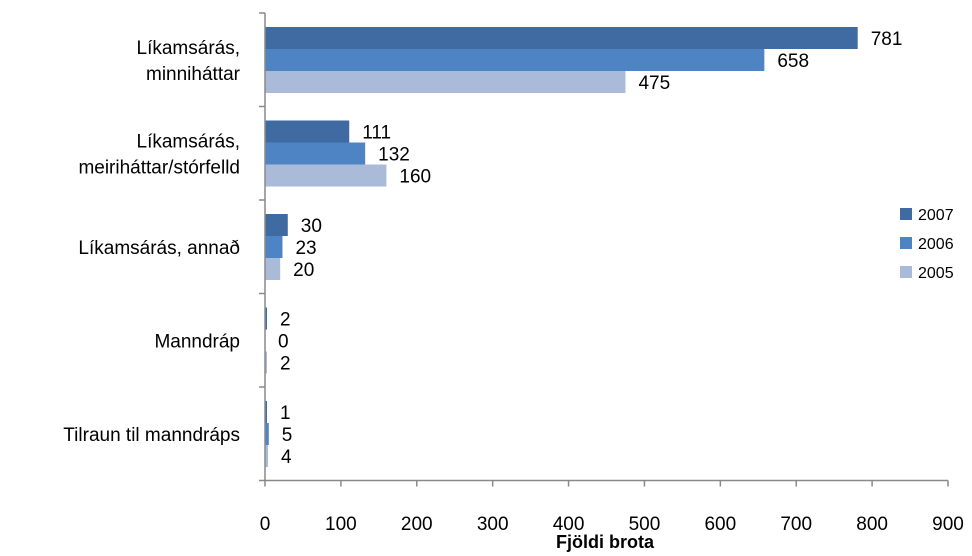  Describe the element at coordinates (720, 524) in the screenshot. I see `x-tick-label-600: 600` at that location.